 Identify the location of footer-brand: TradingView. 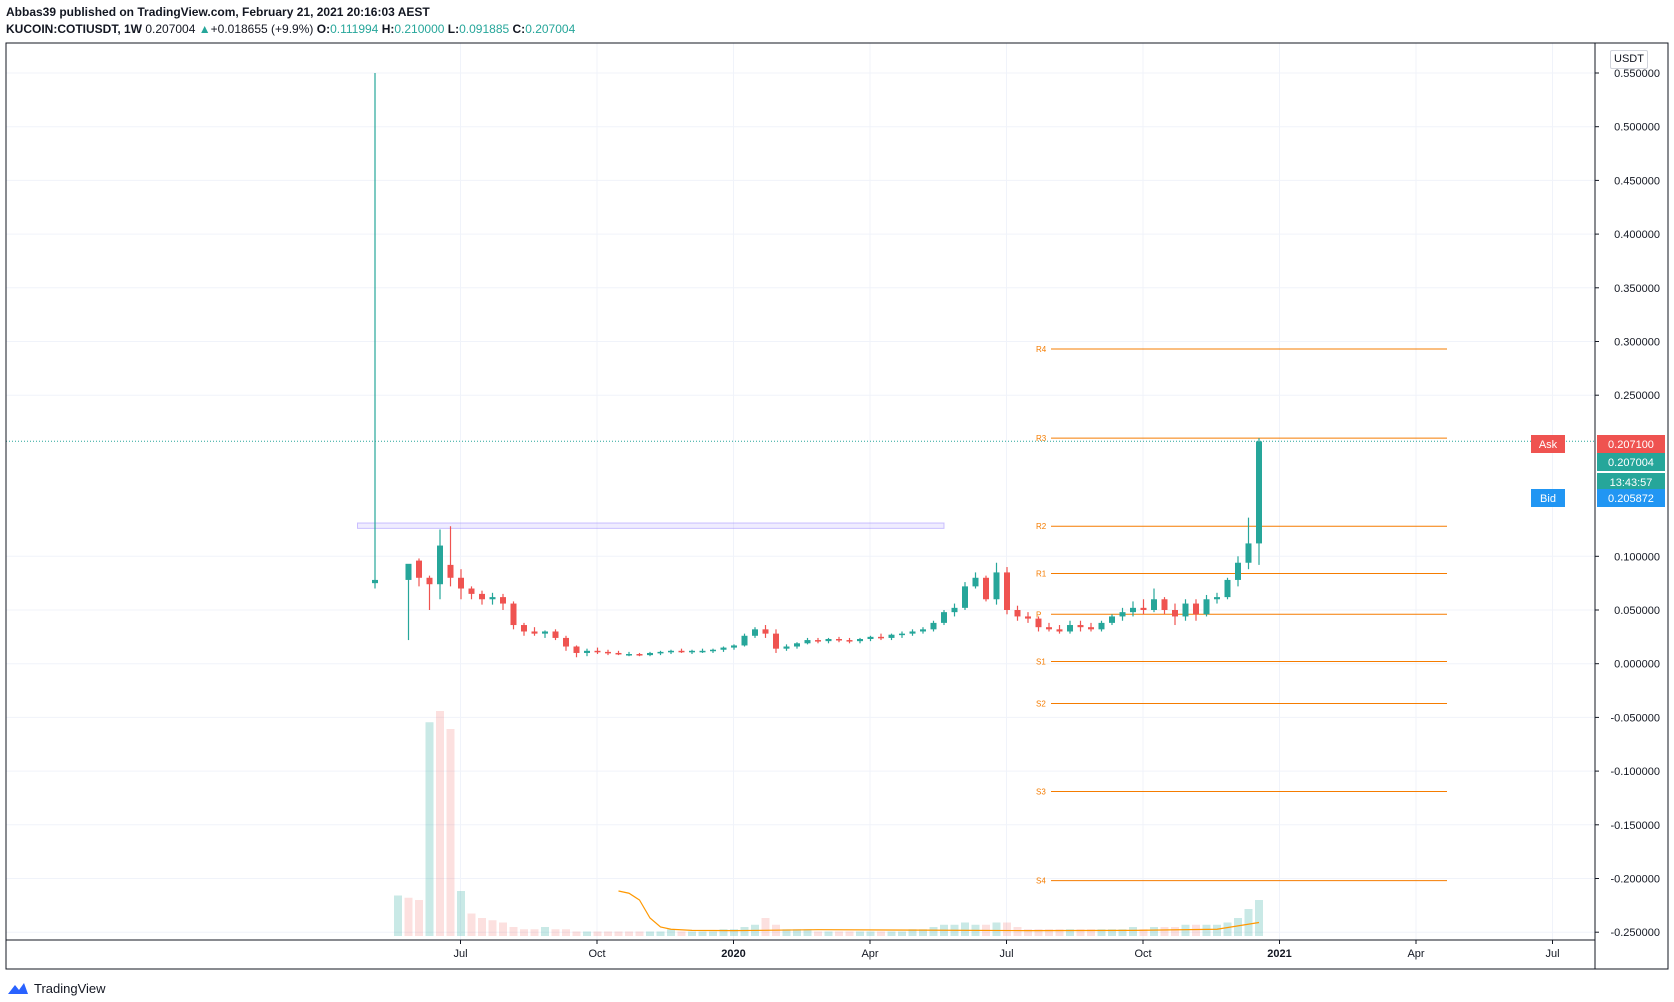
(56, 988).